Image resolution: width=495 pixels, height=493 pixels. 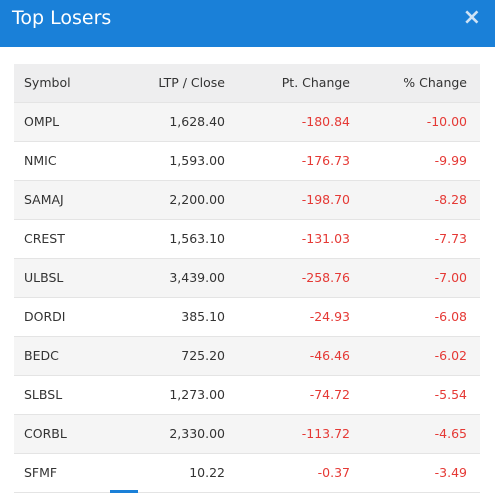 What do you see at coordinates (450, 355) in the screenshot?
I see `table-cell: -6.02` at bounding box center [450, 355].